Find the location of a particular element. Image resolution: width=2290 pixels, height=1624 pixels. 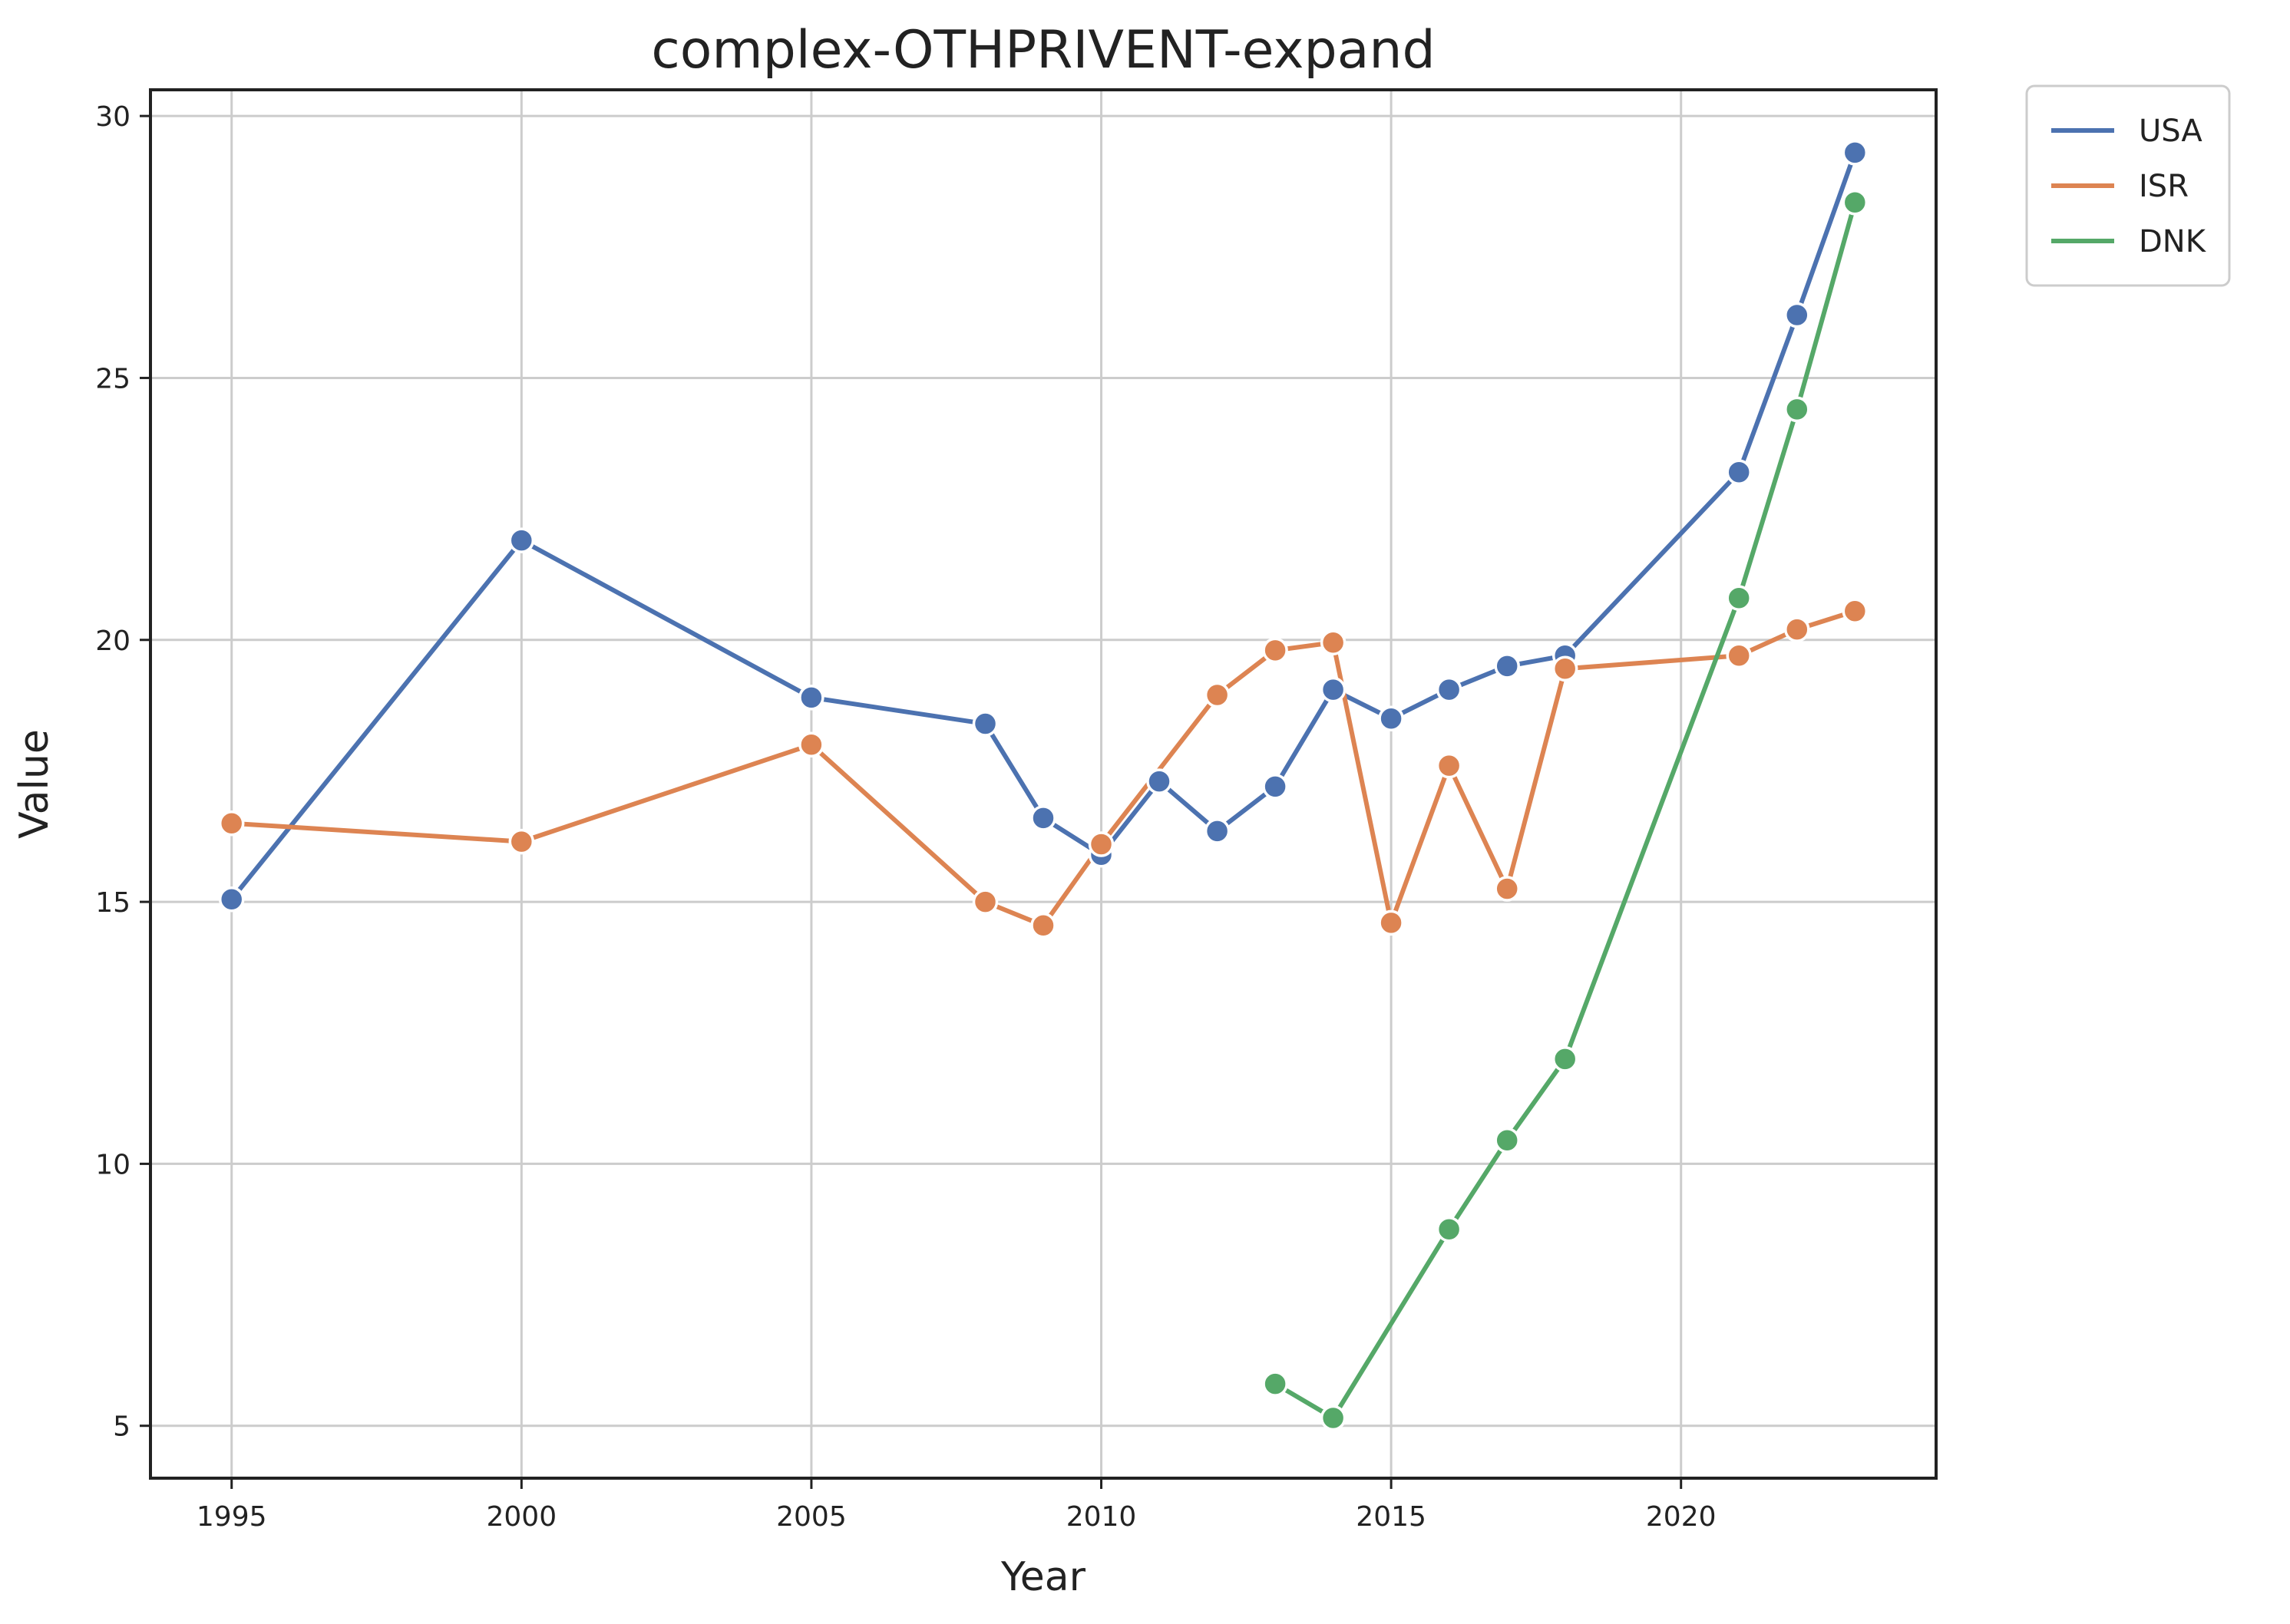

x-tick-label: 2010 is located at coordinates (1101, 1517).